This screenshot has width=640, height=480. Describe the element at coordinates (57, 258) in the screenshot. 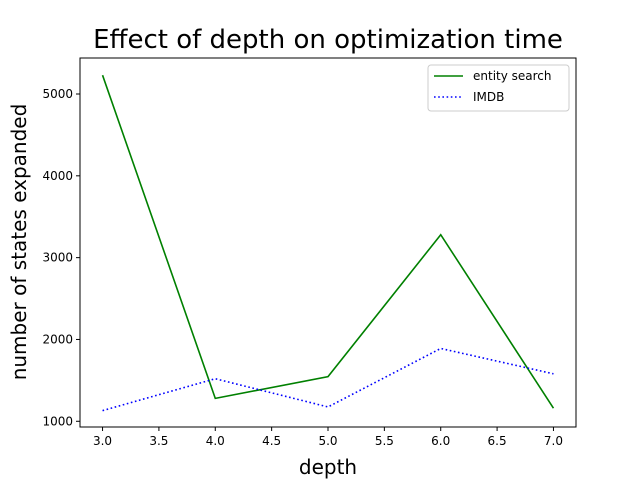

I see `y-tick-label: 3000` at that location.